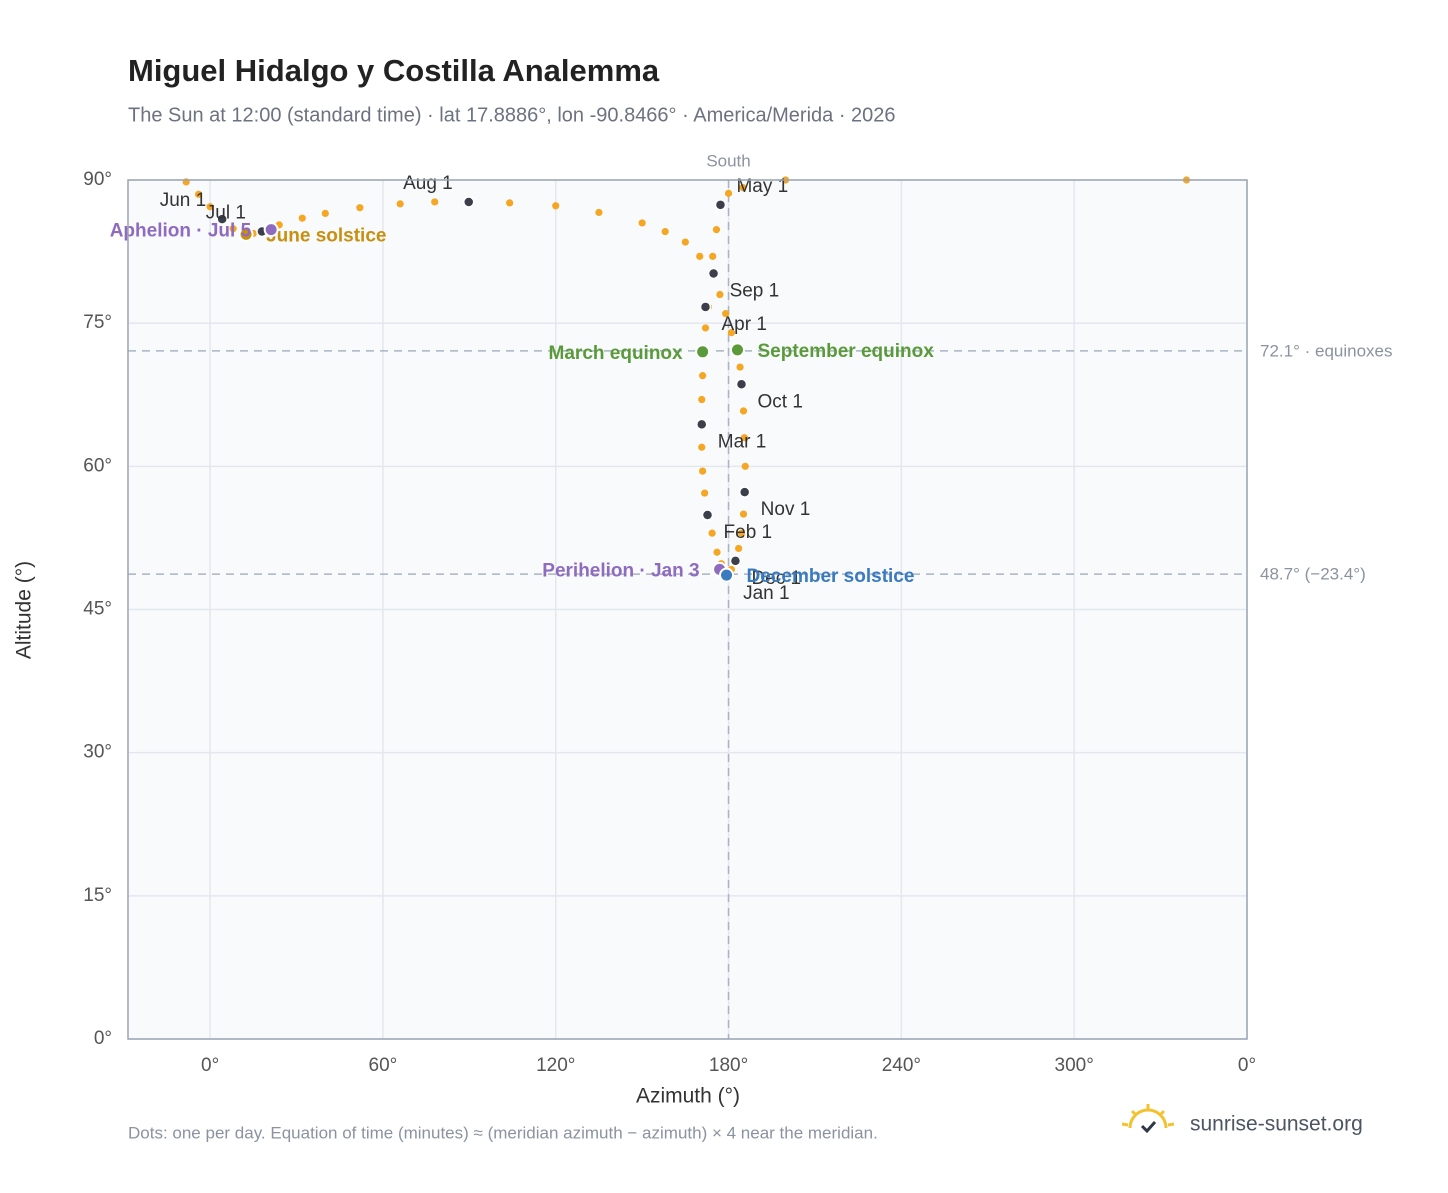 This screenshot has width=1448, height=1193. What do you see at coordinates (383, 1065) in the screenshot?
I see `x-tick-label: 60°` at bounding box center [383, 1065].